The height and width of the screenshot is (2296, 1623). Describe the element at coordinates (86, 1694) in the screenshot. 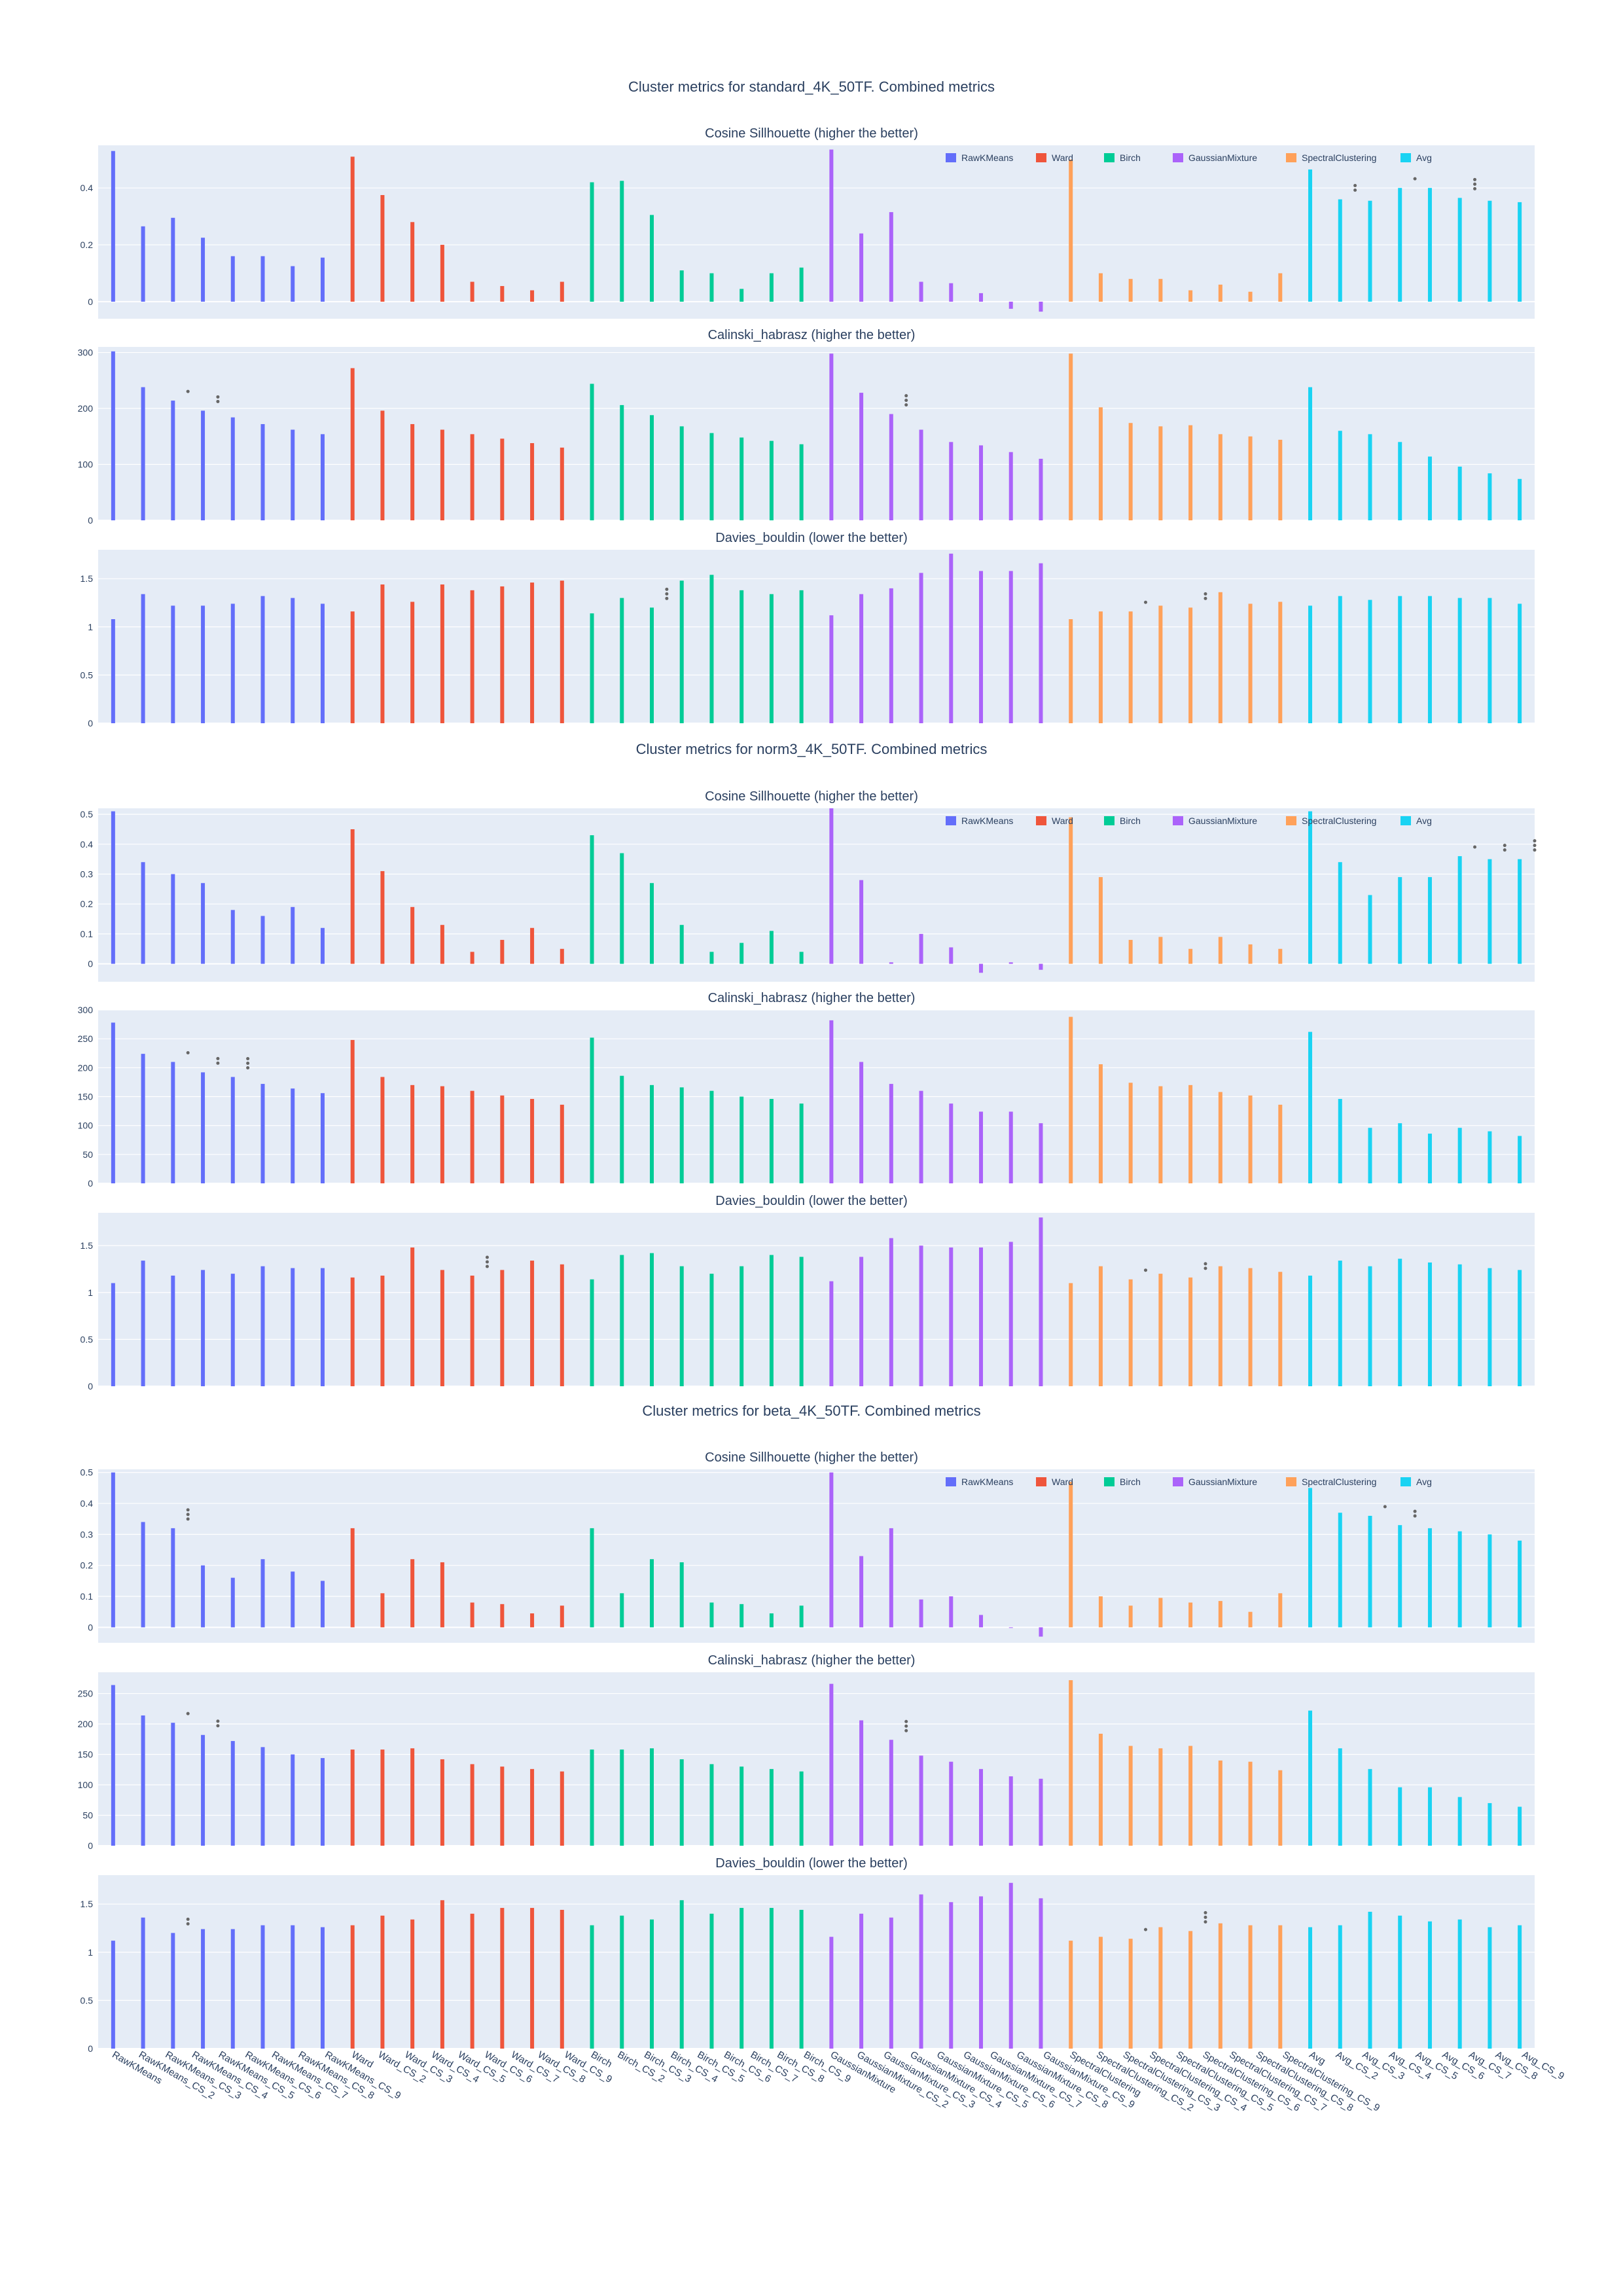

I see `y-tick-label: 250` at that location.